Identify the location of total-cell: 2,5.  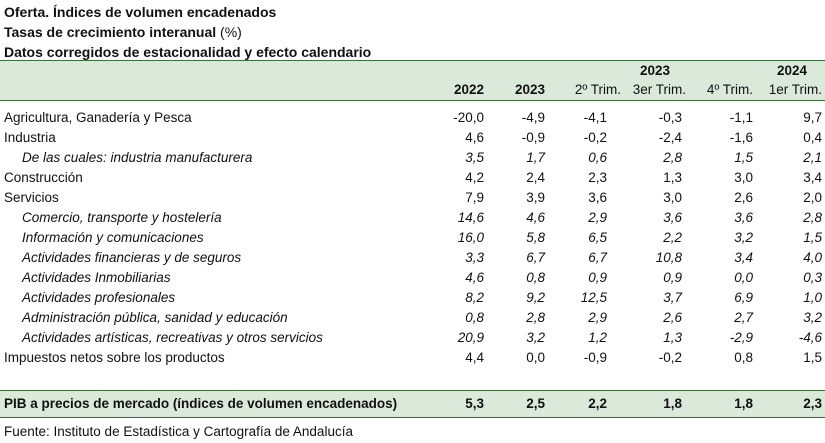
(535, 403).